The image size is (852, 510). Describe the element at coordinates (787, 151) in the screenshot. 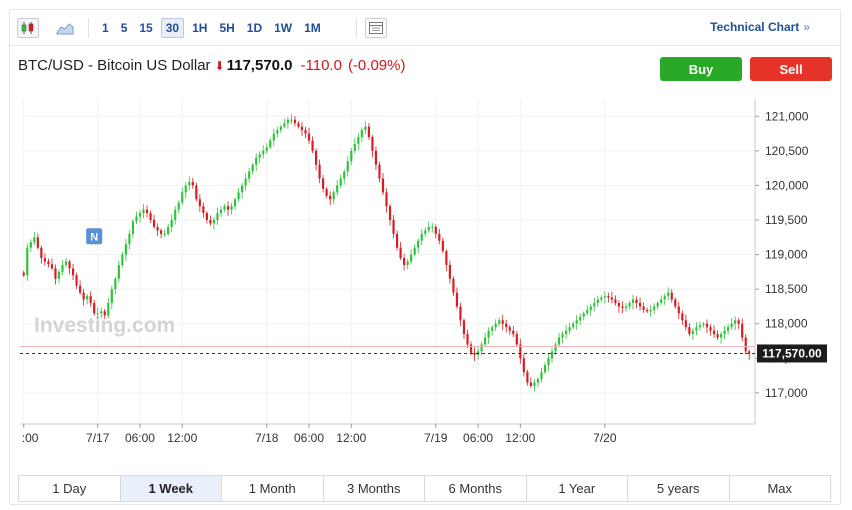

I see `y-tick-label: 120,500` at that location.